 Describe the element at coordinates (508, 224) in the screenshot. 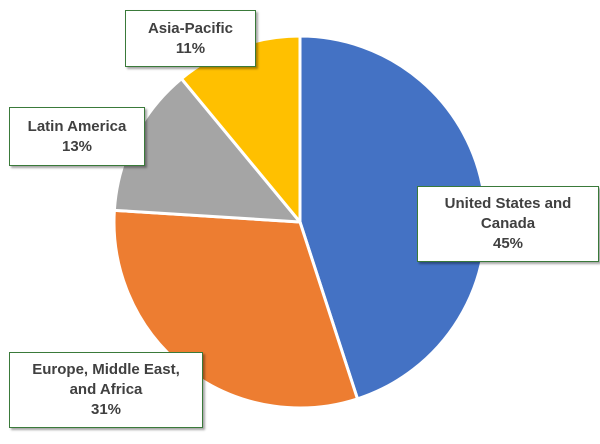

I see `data-label-united-states-canada: United States and Canada 45%` at that location.